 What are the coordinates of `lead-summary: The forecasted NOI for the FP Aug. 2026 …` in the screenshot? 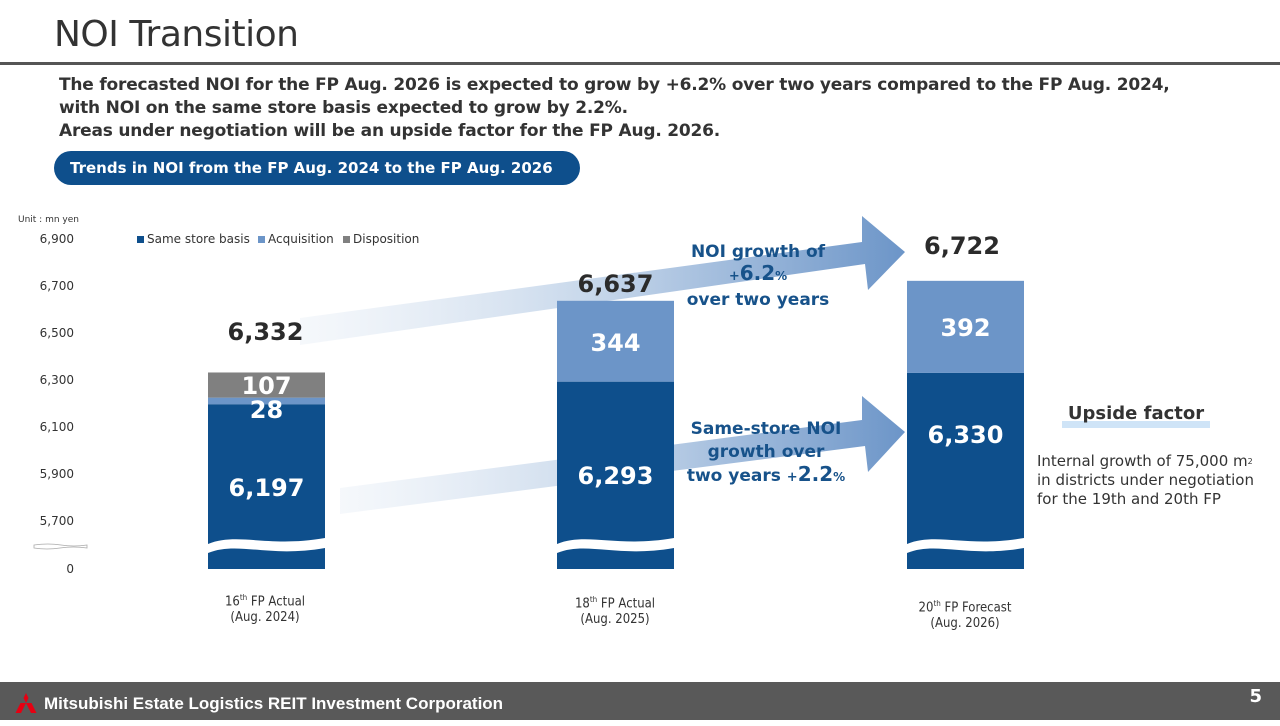 It's located at (614, 108).